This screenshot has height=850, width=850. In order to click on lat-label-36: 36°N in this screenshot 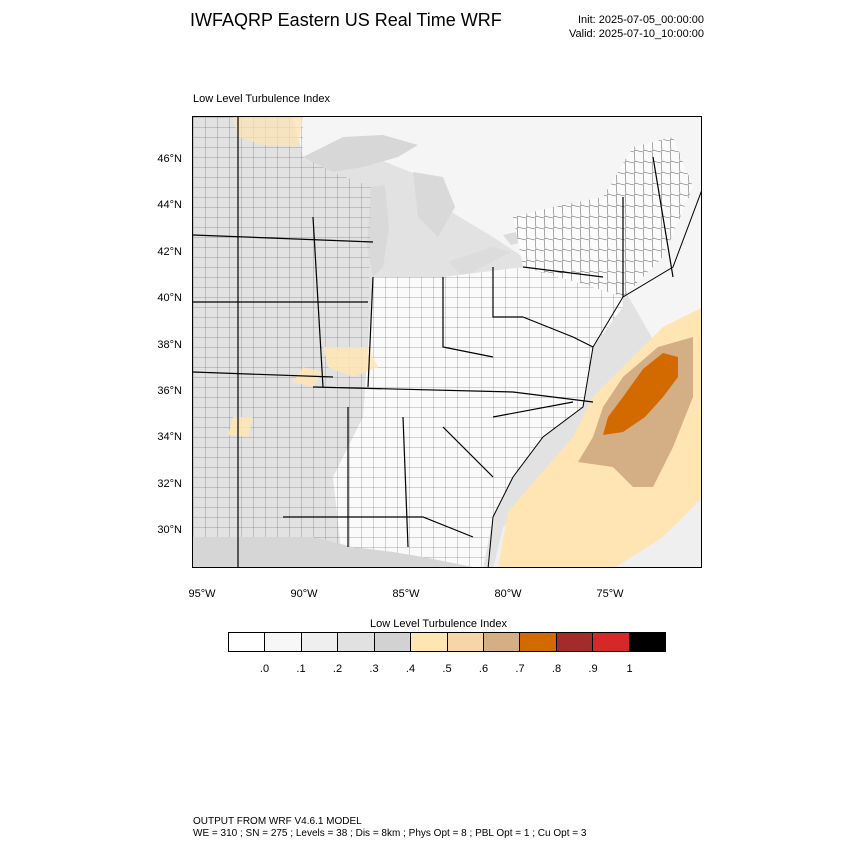, I will do `click(169, 391)`.